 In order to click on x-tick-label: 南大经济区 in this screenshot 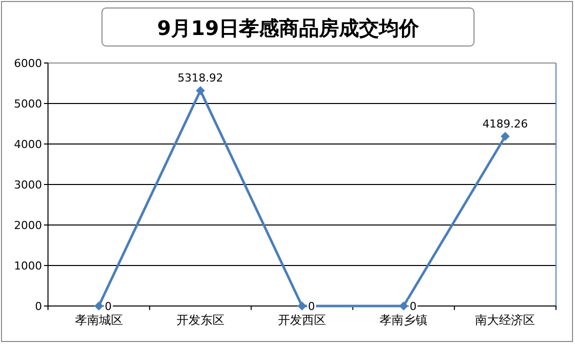, I will do `click(505, 320)`.